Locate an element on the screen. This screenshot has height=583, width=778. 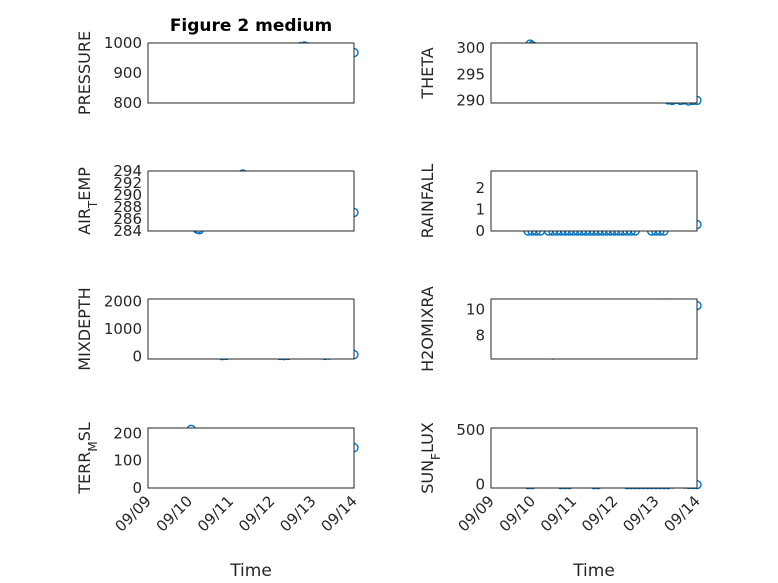
y-tick-label: 294 is located at coordinates (127, 171).